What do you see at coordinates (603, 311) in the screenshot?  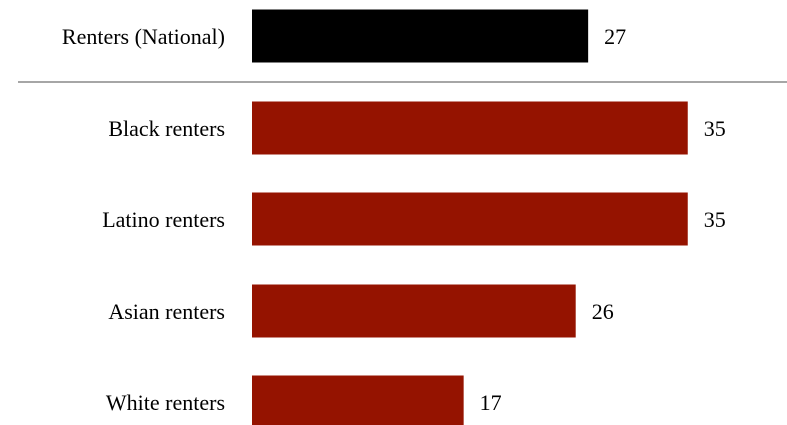 I see `value-label-asian-renters: 26` at bounding box center [603, 311].